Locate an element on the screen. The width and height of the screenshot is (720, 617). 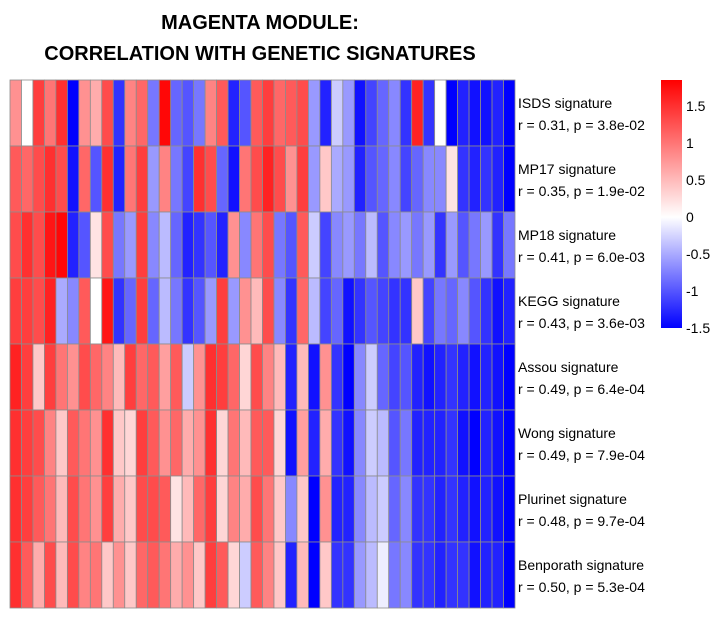
colorbar-tick-label: 0 is located at coordinates (690, 216).